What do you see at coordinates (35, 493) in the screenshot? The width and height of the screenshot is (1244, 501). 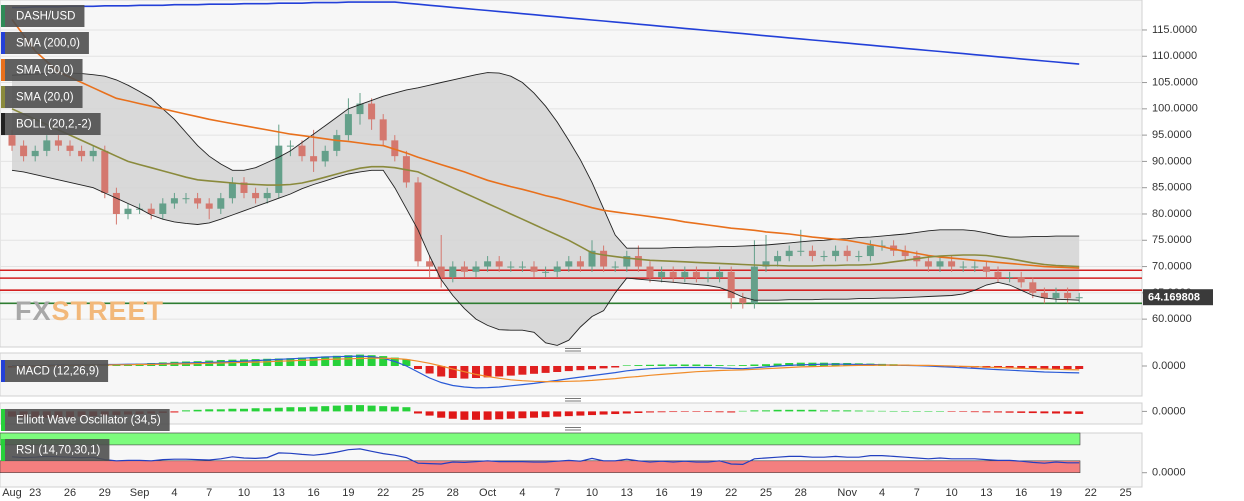 I see `x-tick-label: 23` at bounding box center [35, 493].